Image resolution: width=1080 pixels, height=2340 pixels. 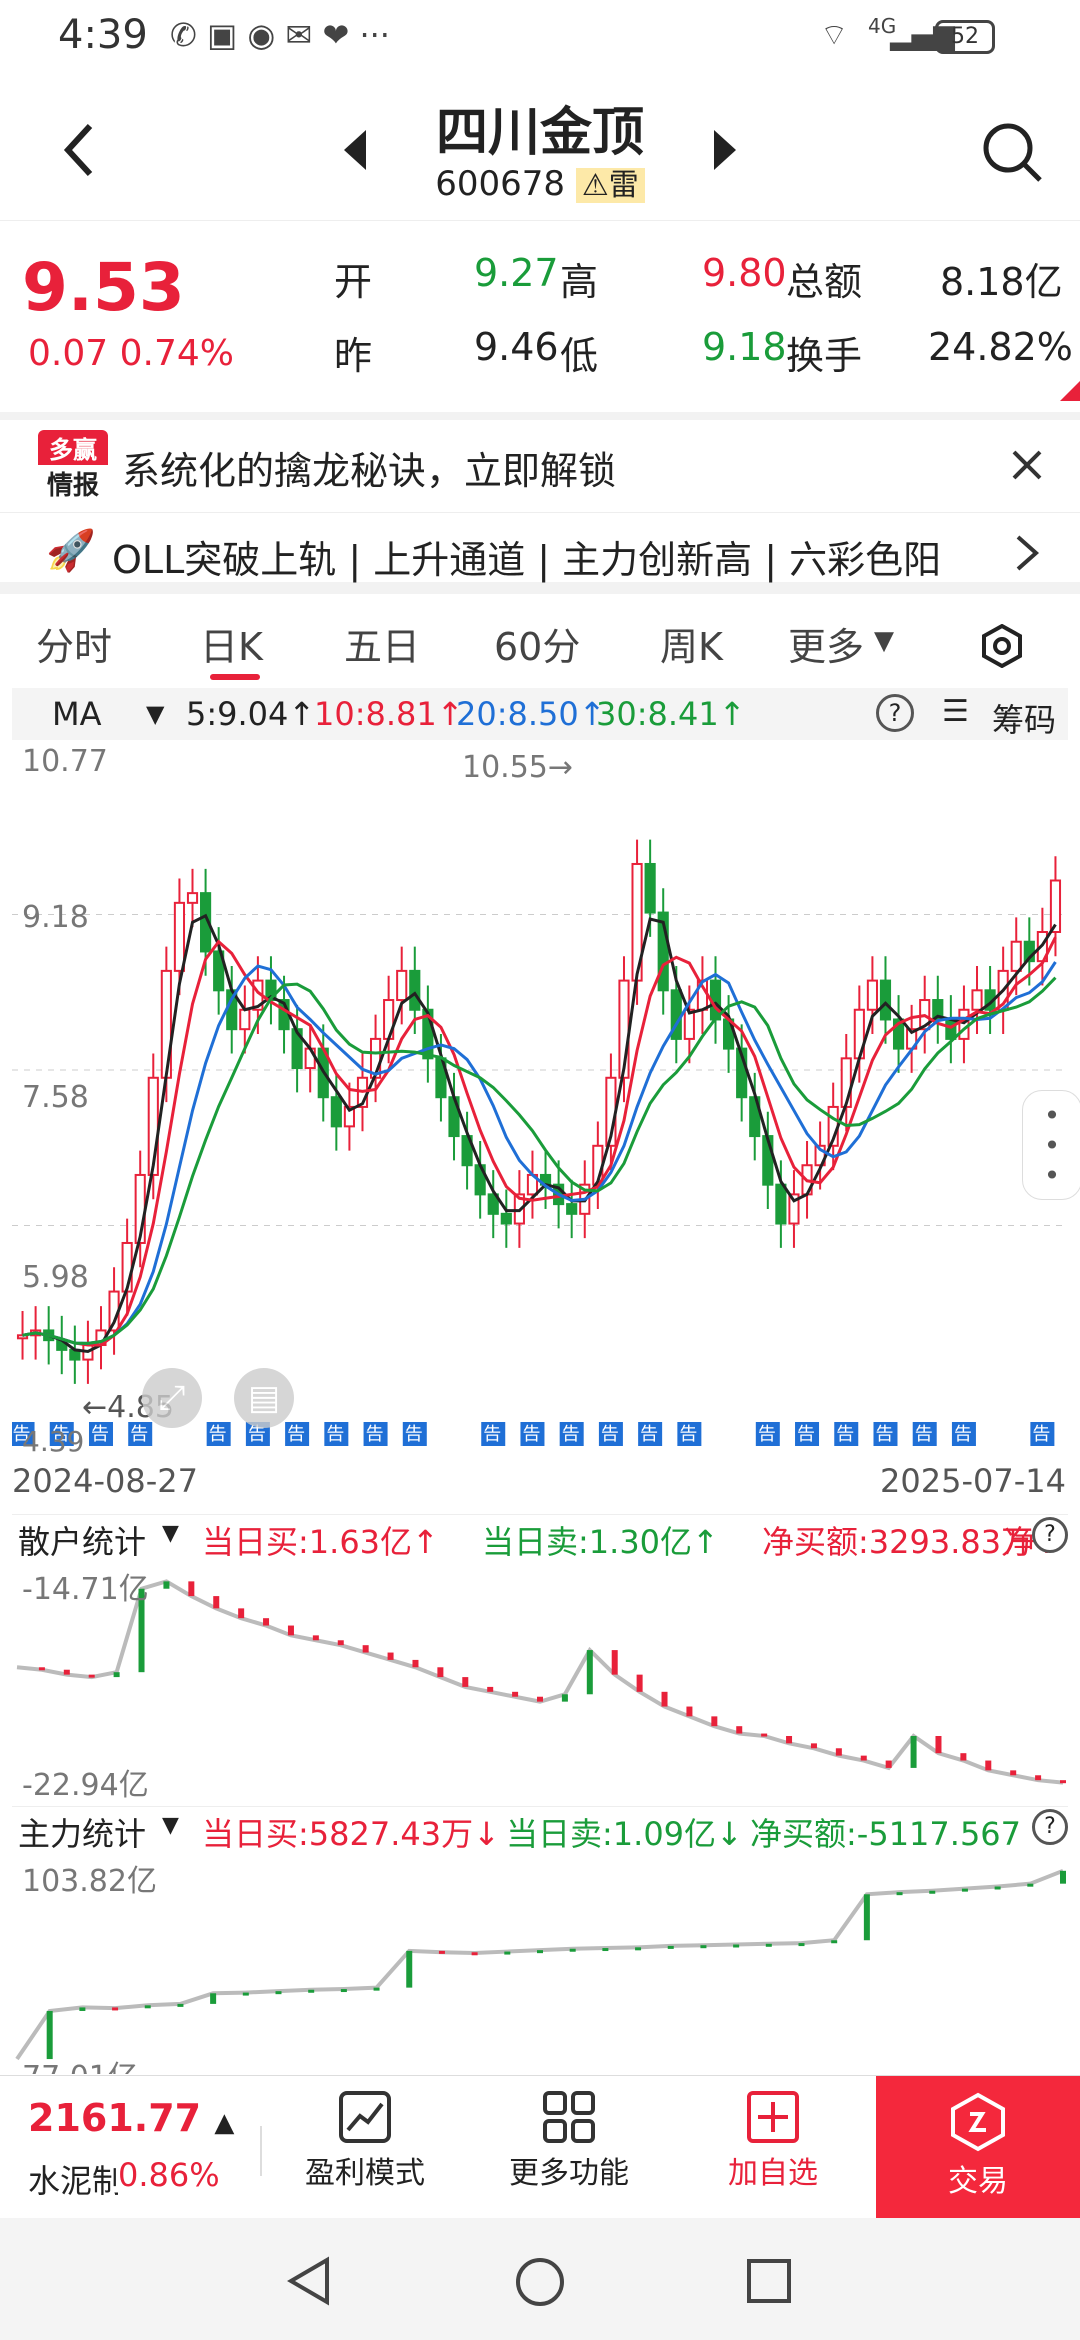 I want to click on stock-code: 600678, so click(x=500, y=184).